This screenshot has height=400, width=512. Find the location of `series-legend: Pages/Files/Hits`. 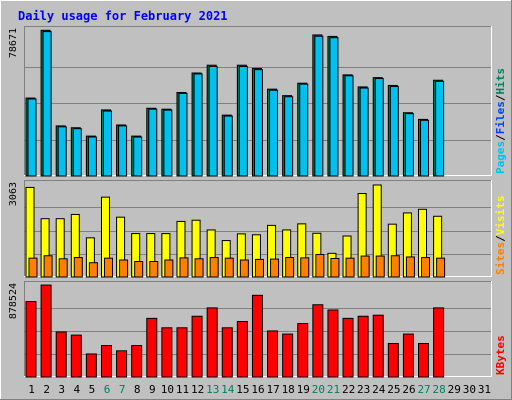

series-legend: Pages/Files/Hits is located at coordinates (500, 121).